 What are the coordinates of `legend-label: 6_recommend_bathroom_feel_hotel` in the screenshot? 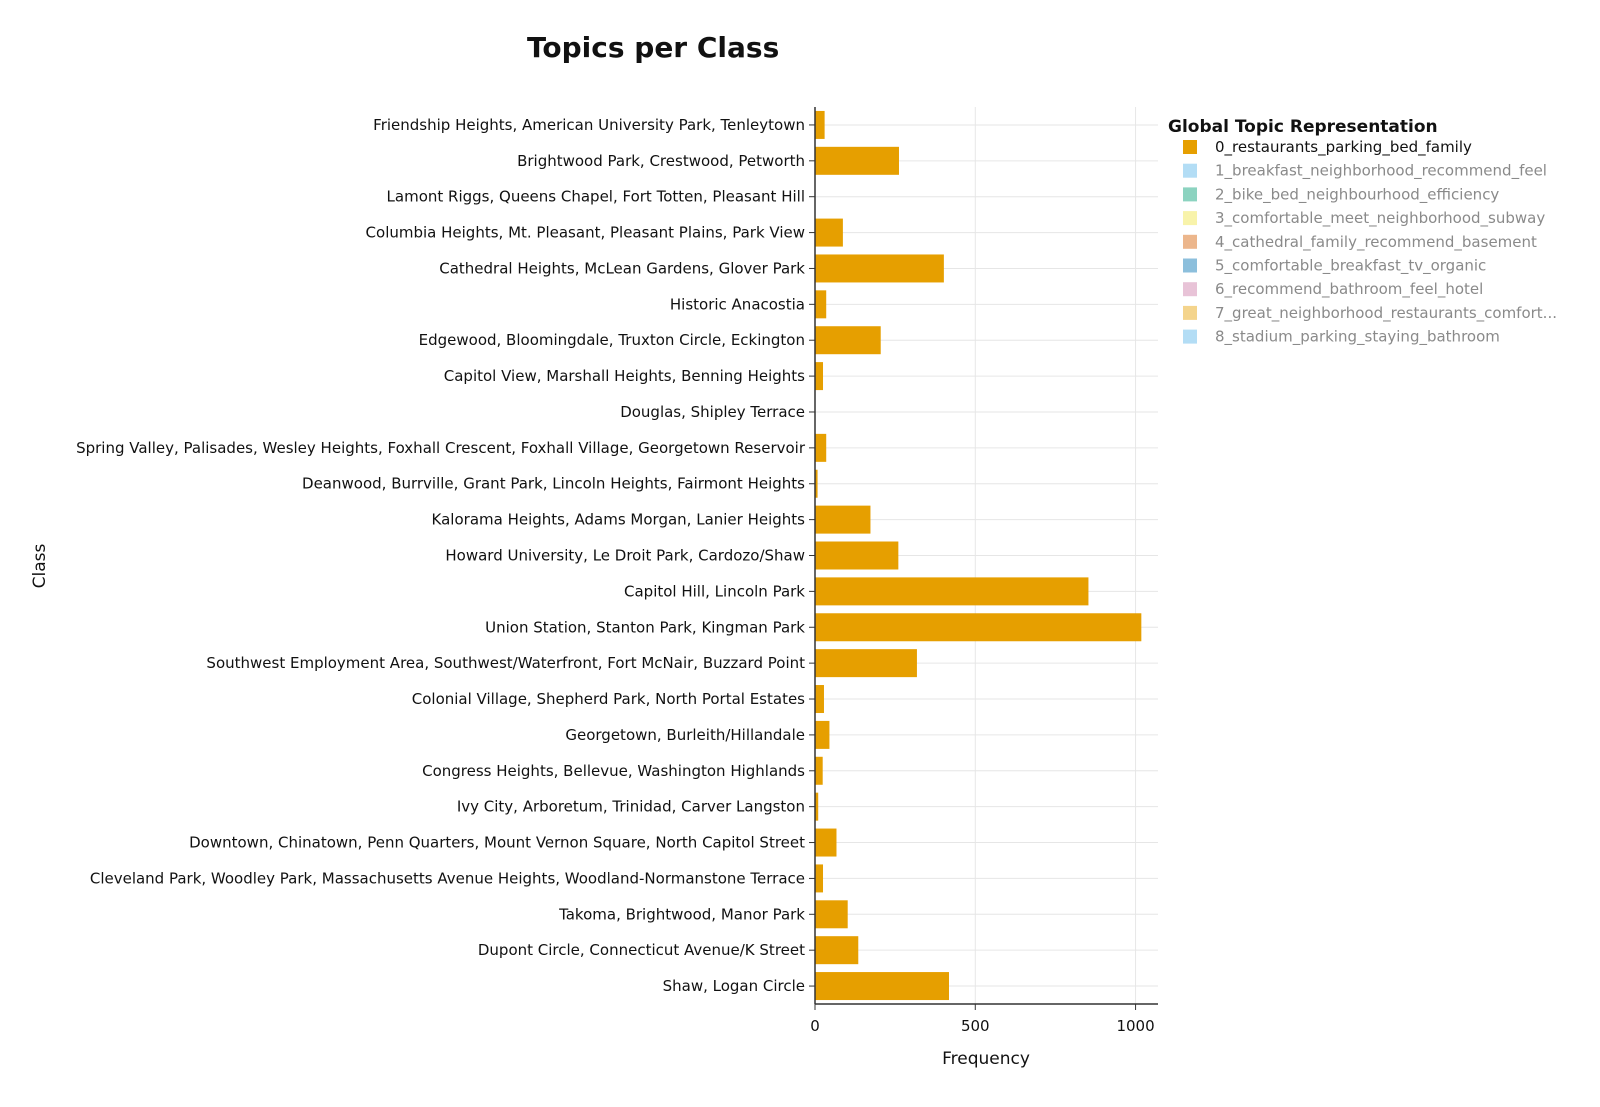 It's located at (1349, 289).